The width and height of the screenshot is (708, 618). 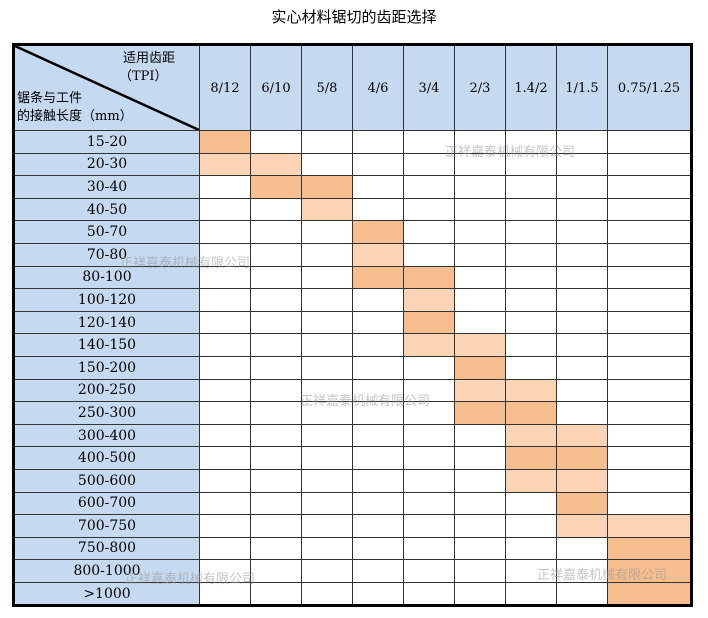 I want to click on row-label: 120-140, so click(x=106, y=322).